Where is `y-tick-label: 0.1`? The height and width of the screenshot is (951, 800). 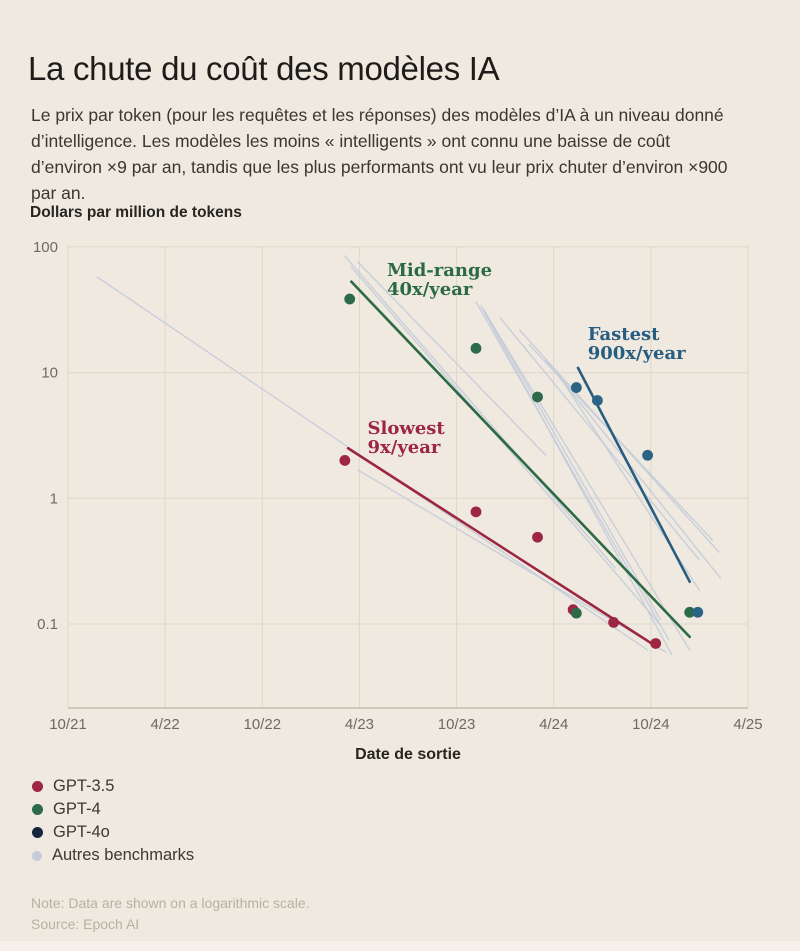
y-tick-label: 0.1 is located at coordinates (47, 624).